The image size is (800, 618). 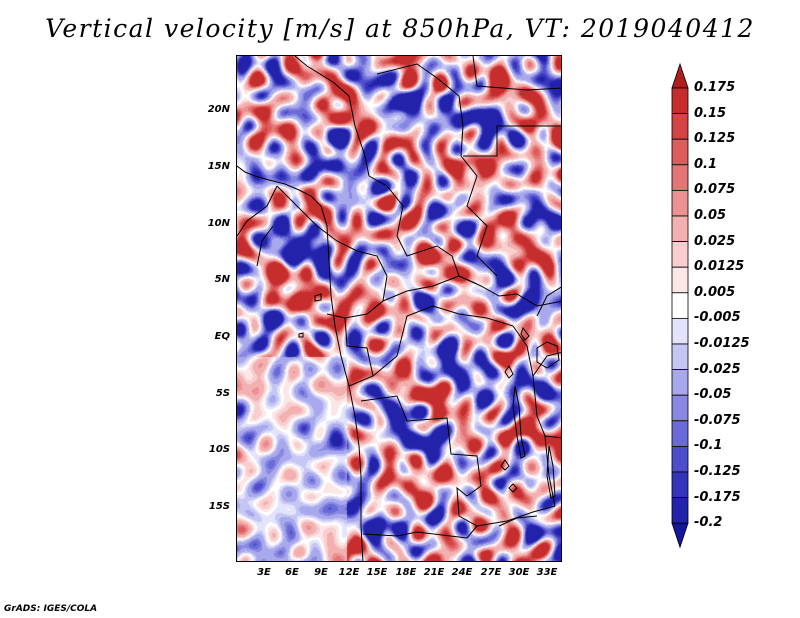 What do you see at coordinates (715, 292) in the screenshot?
I see `colorbar-label-0.005: 0.005` at bounding box center [715, 292].